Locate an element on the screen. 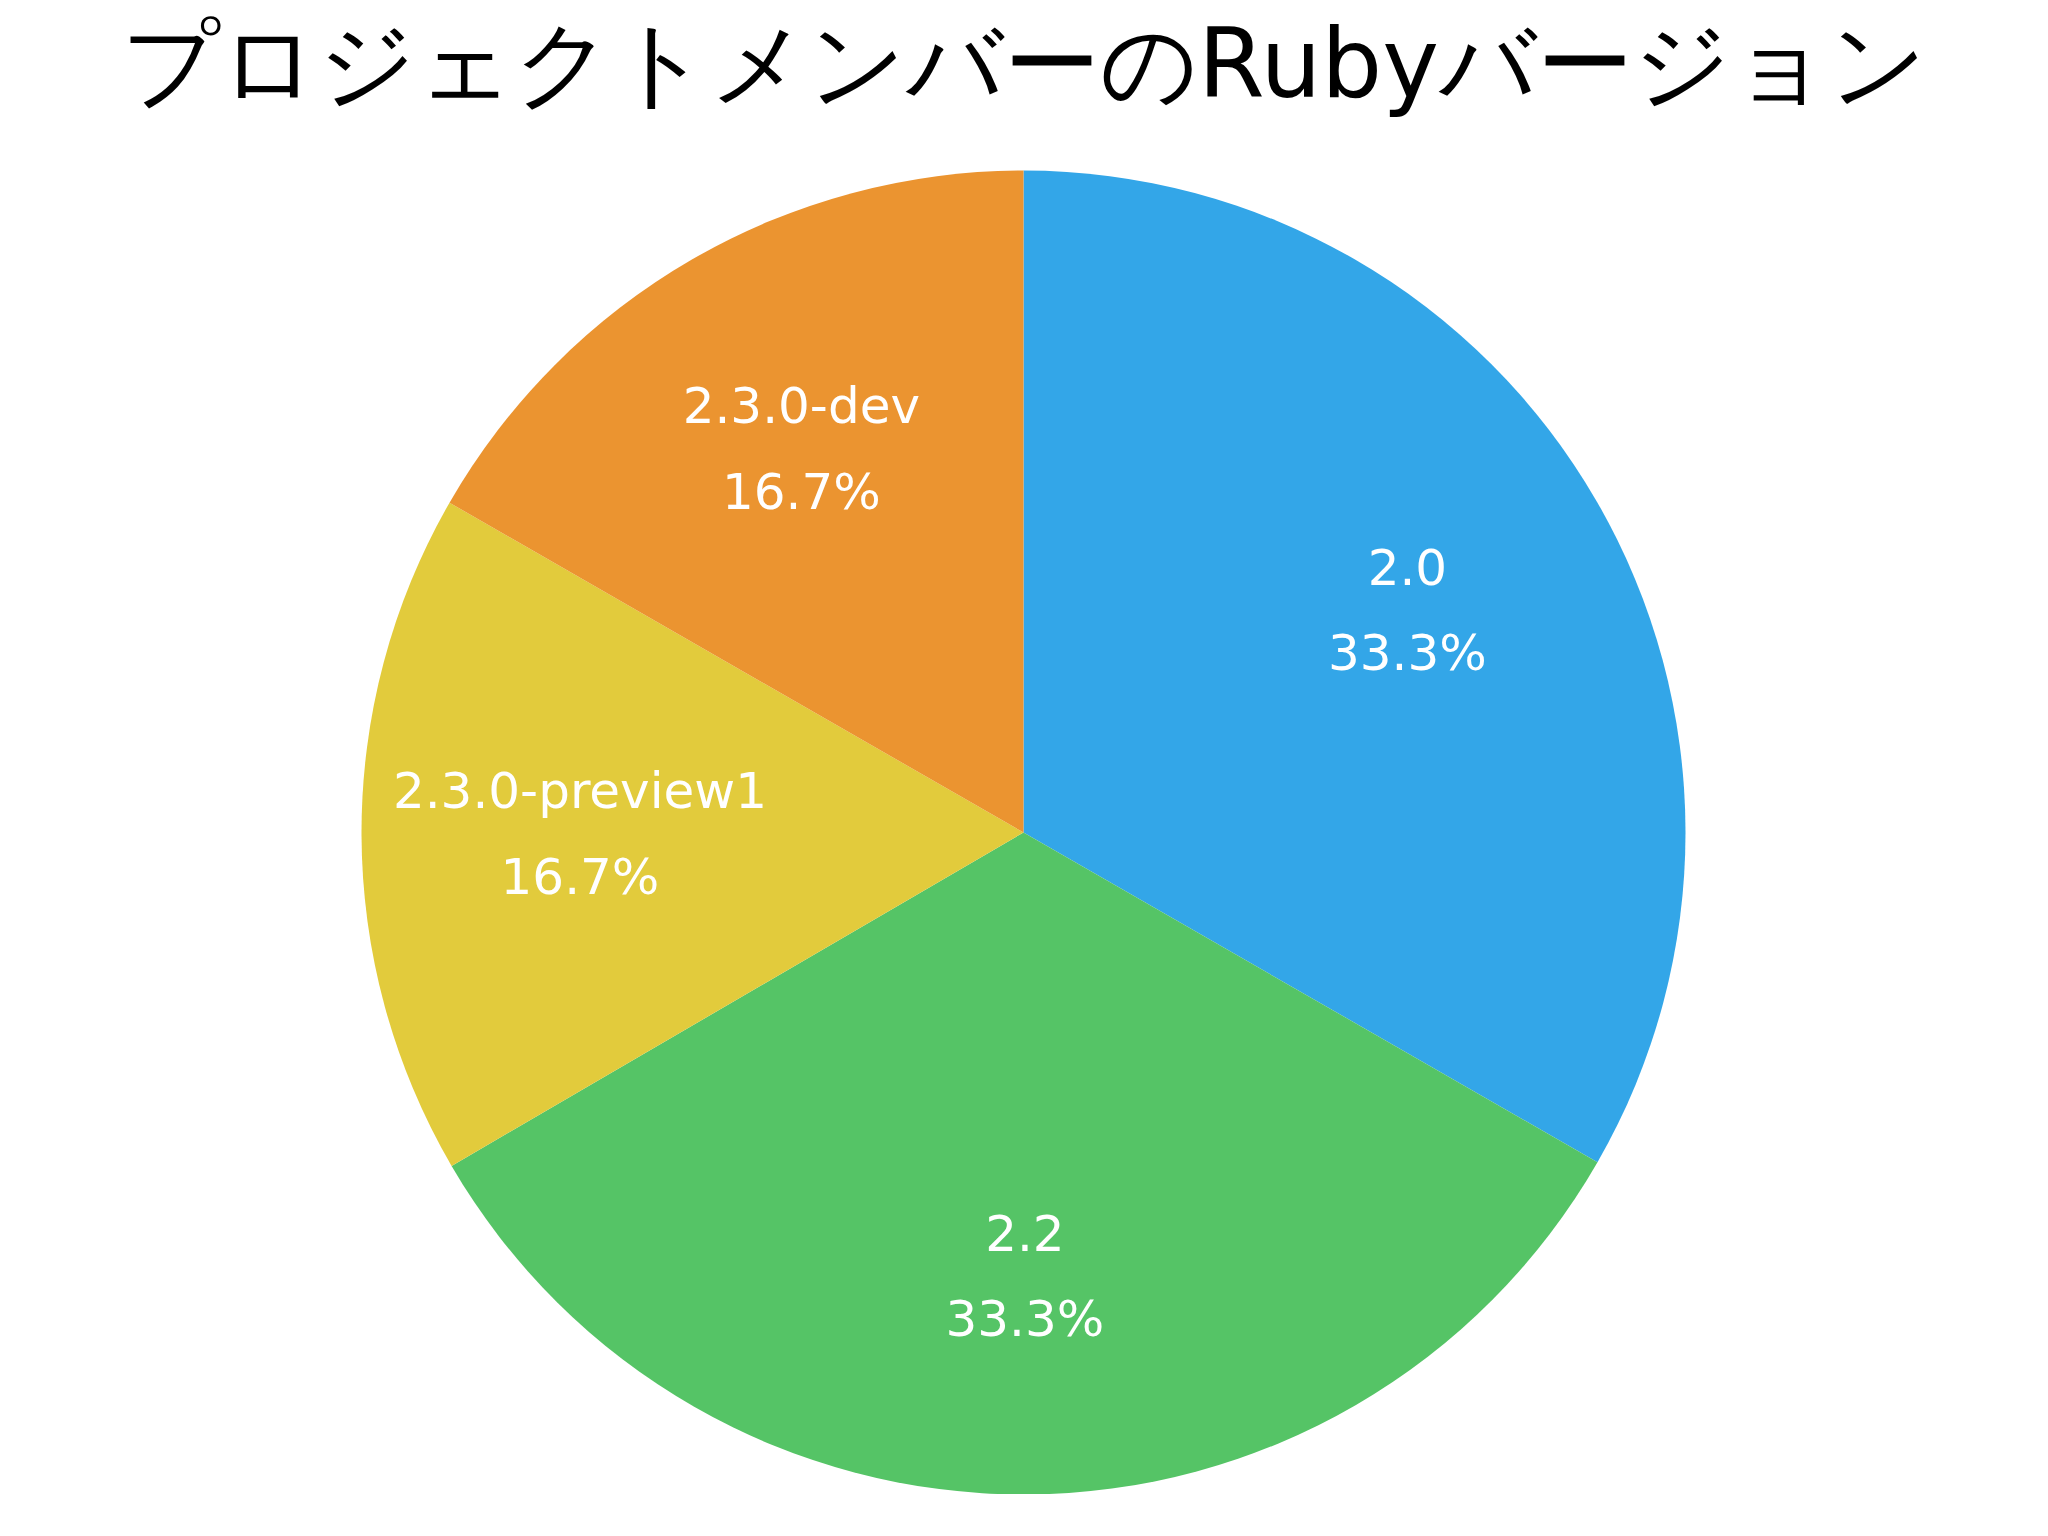 The image size is (2048, 1536). chart-title: プロジェクトメンバーのRubyバージョン is located at coordinates (1024, 63).